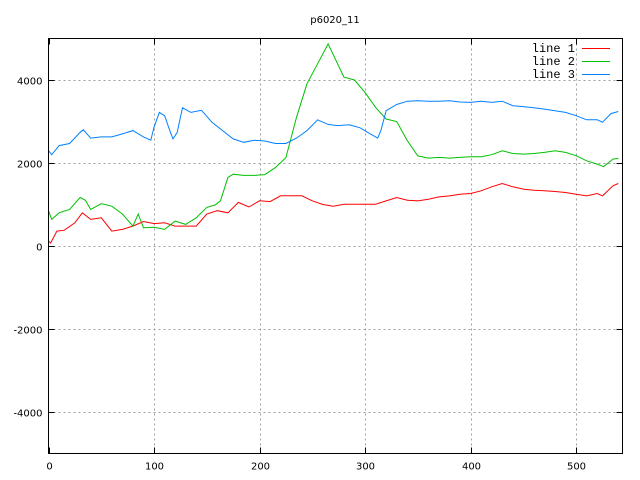 The width and height of the screenshot is (640, 480). I want to click on x-tick-label: 100, so click(154, 467).